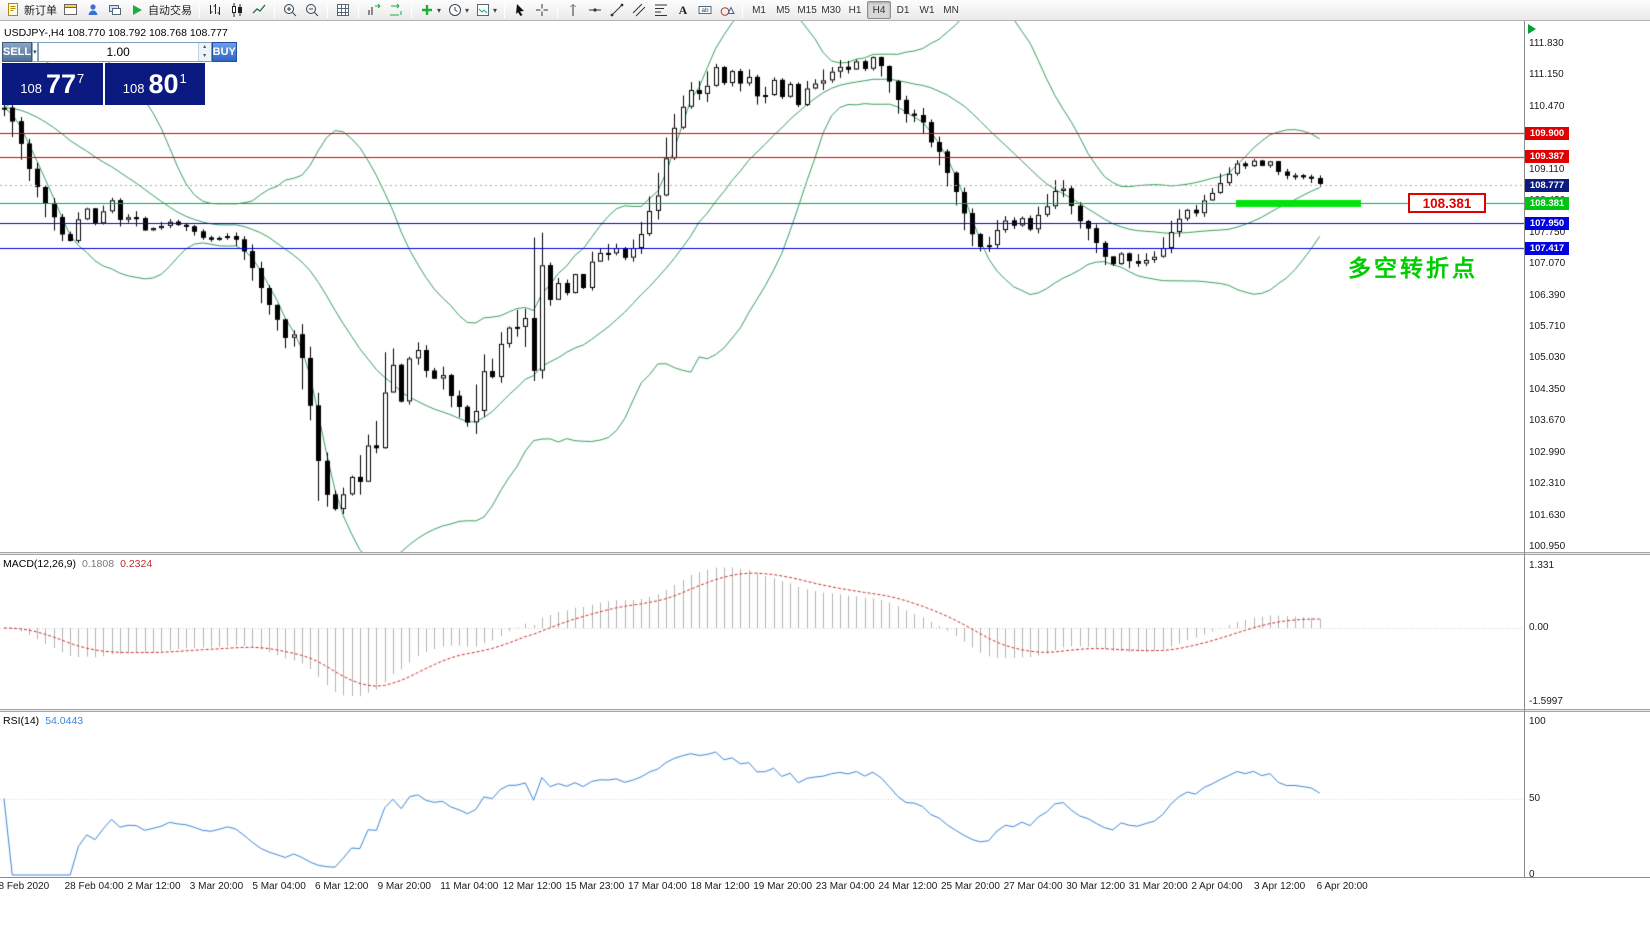 This screenshot has height=938, width=1650. I want to click on buy-price-sup: 1, so click(183, 78).